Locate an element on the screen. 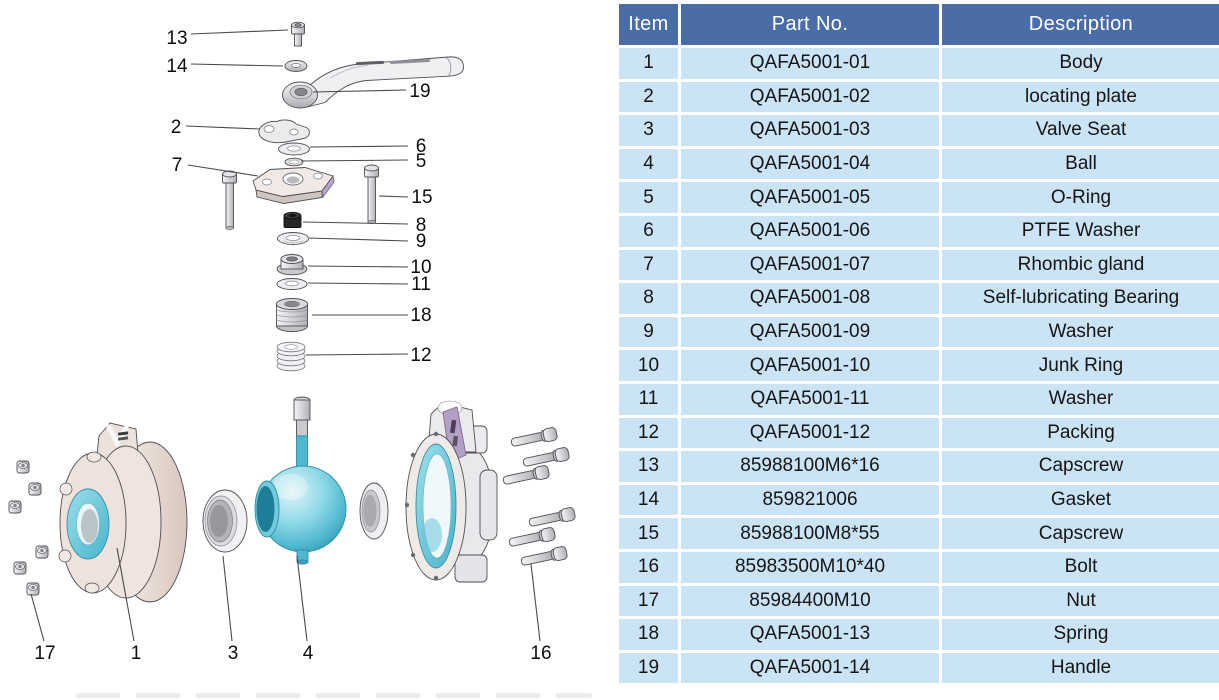 The width and height of the screenshot is (1219, 700). part-no-cell: QAFA5001-07 is located at coordinates (810, 265).